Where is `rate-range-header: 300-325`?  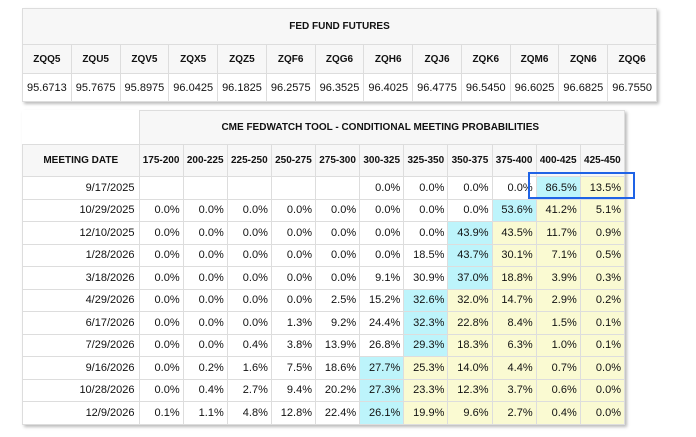
rate-range-header: 300-325 is located at coordinates (382, 160).